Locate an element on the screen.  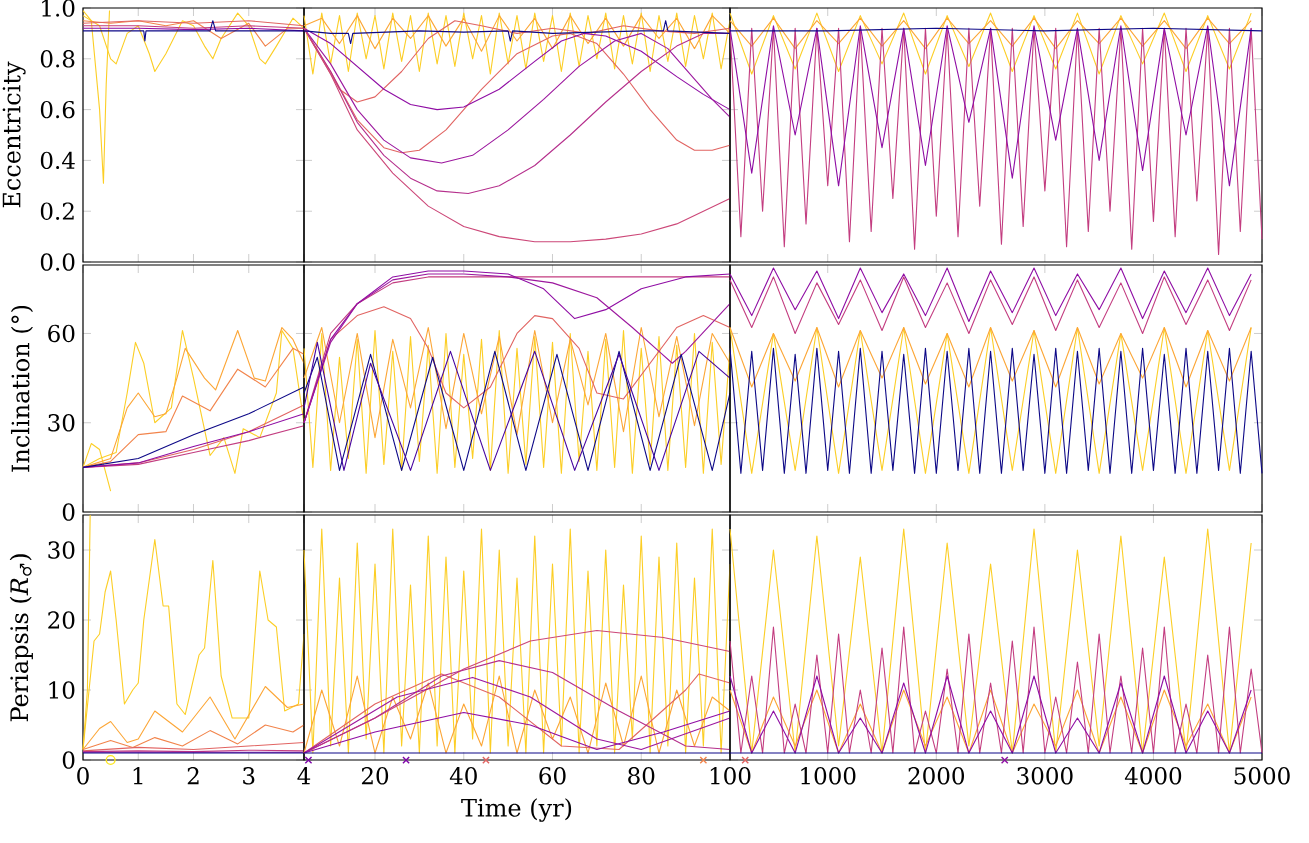
x-tick-label: 40 is located at coordinates (463, 776).